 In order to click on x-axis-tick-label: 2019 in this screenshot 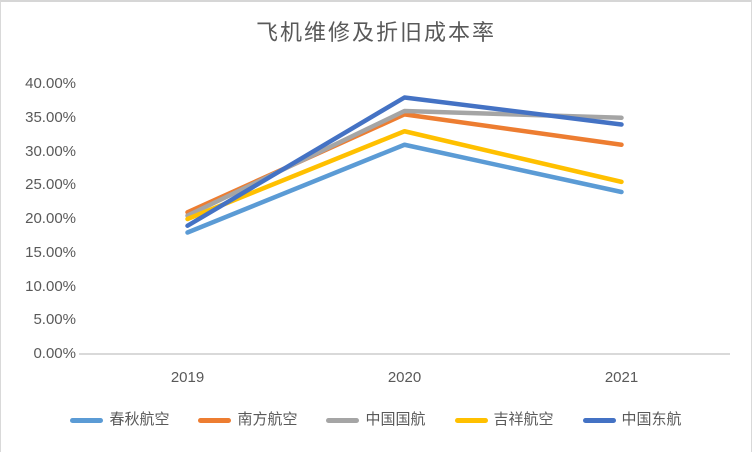, I will do `click(187, 377)`.